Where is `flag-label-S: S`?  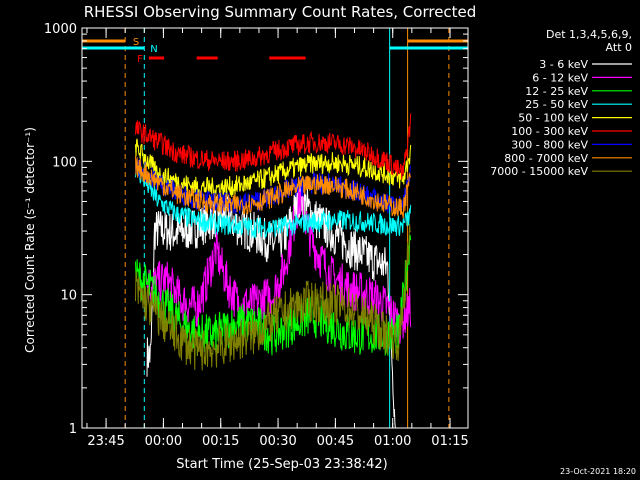
flag-label-S: S is located at coordinates (136, 42).